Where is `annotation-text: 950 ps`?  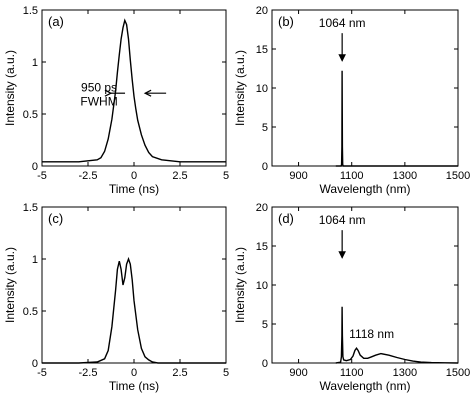 annotation-text: 950 ps is located at coordinates (99, 88).